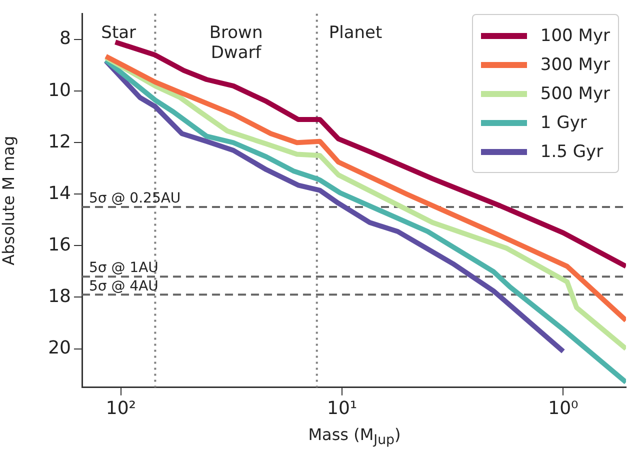 This screenshot has height=459, width=627. I want to click on ref-line-label: 5σ @ 0.25AU, so click(135, 198).